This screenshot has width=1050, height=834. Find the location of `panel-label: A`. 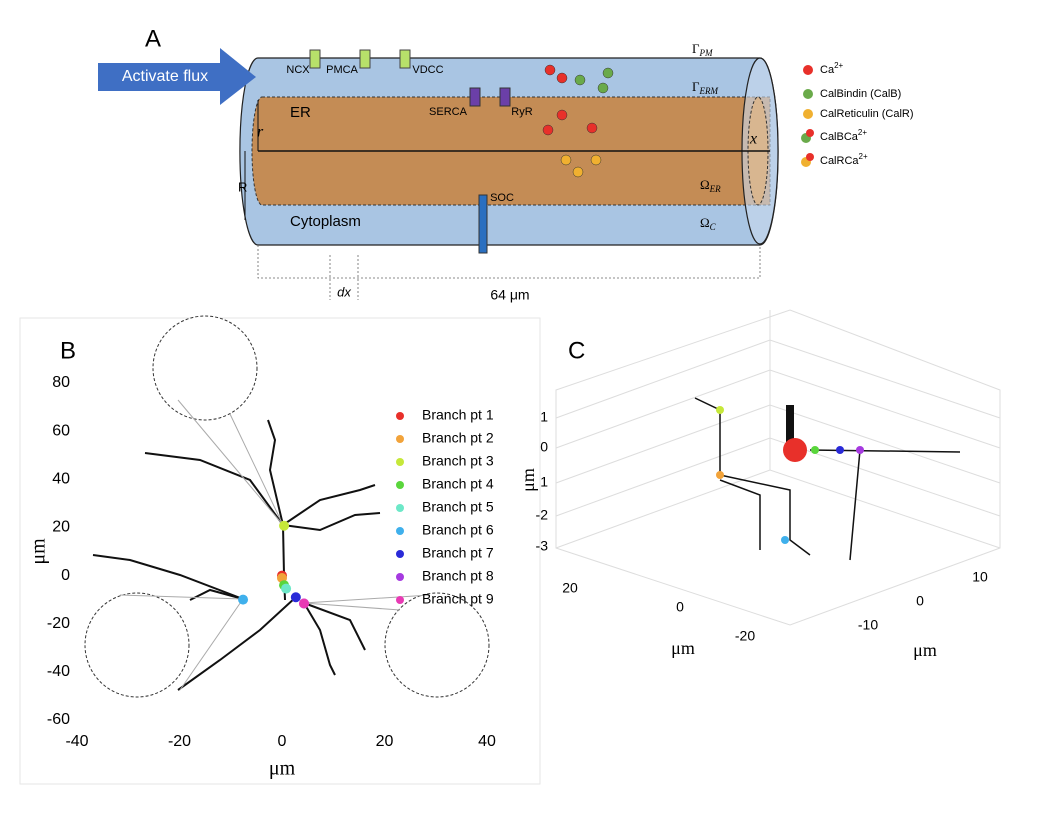

panel-label: A is located at coordinates (153, 38).